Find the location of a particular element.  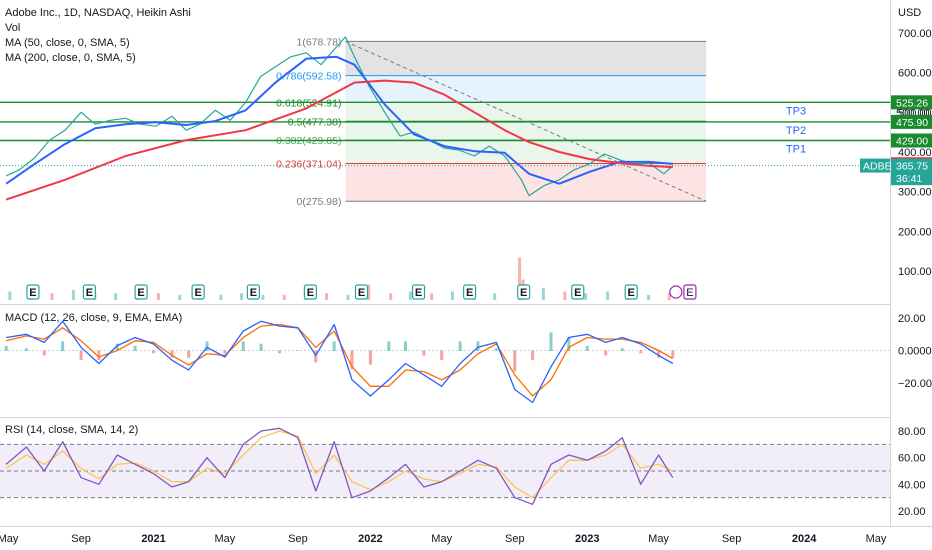

fib-label-0.618: 0.618(524.91) is located at coordinates (308, 103).